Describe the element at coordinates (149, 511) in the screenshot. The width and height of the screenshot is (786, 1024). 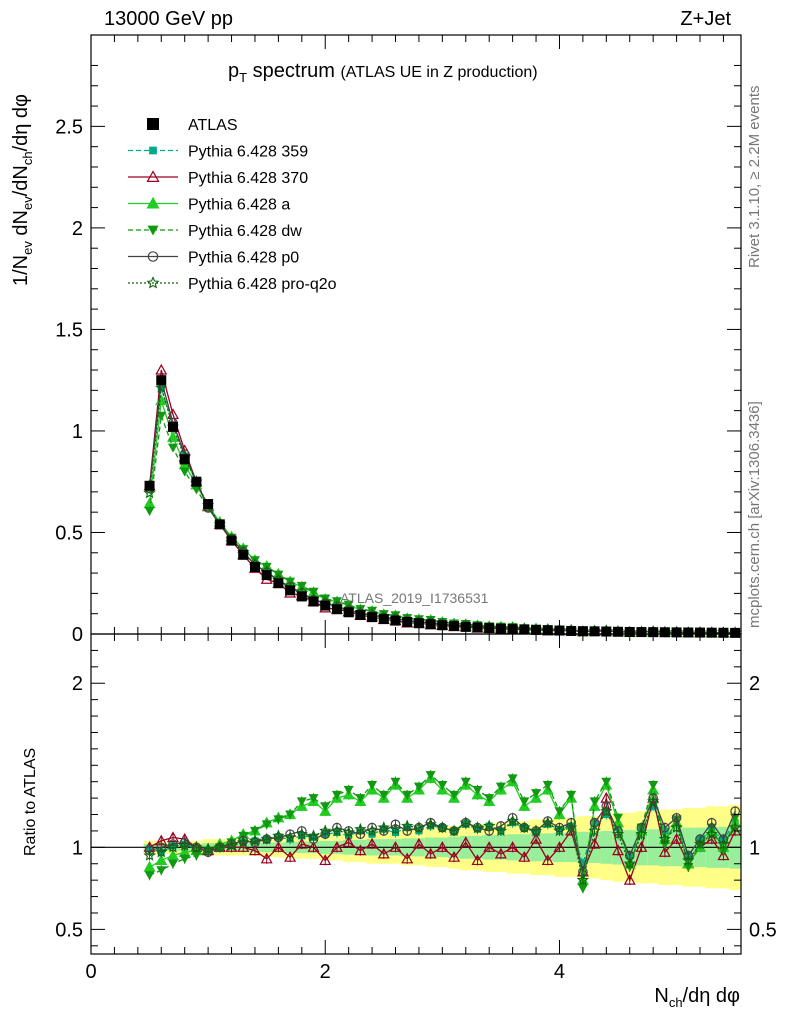
I see `series-point-pythia-6-428-dw` at that location.